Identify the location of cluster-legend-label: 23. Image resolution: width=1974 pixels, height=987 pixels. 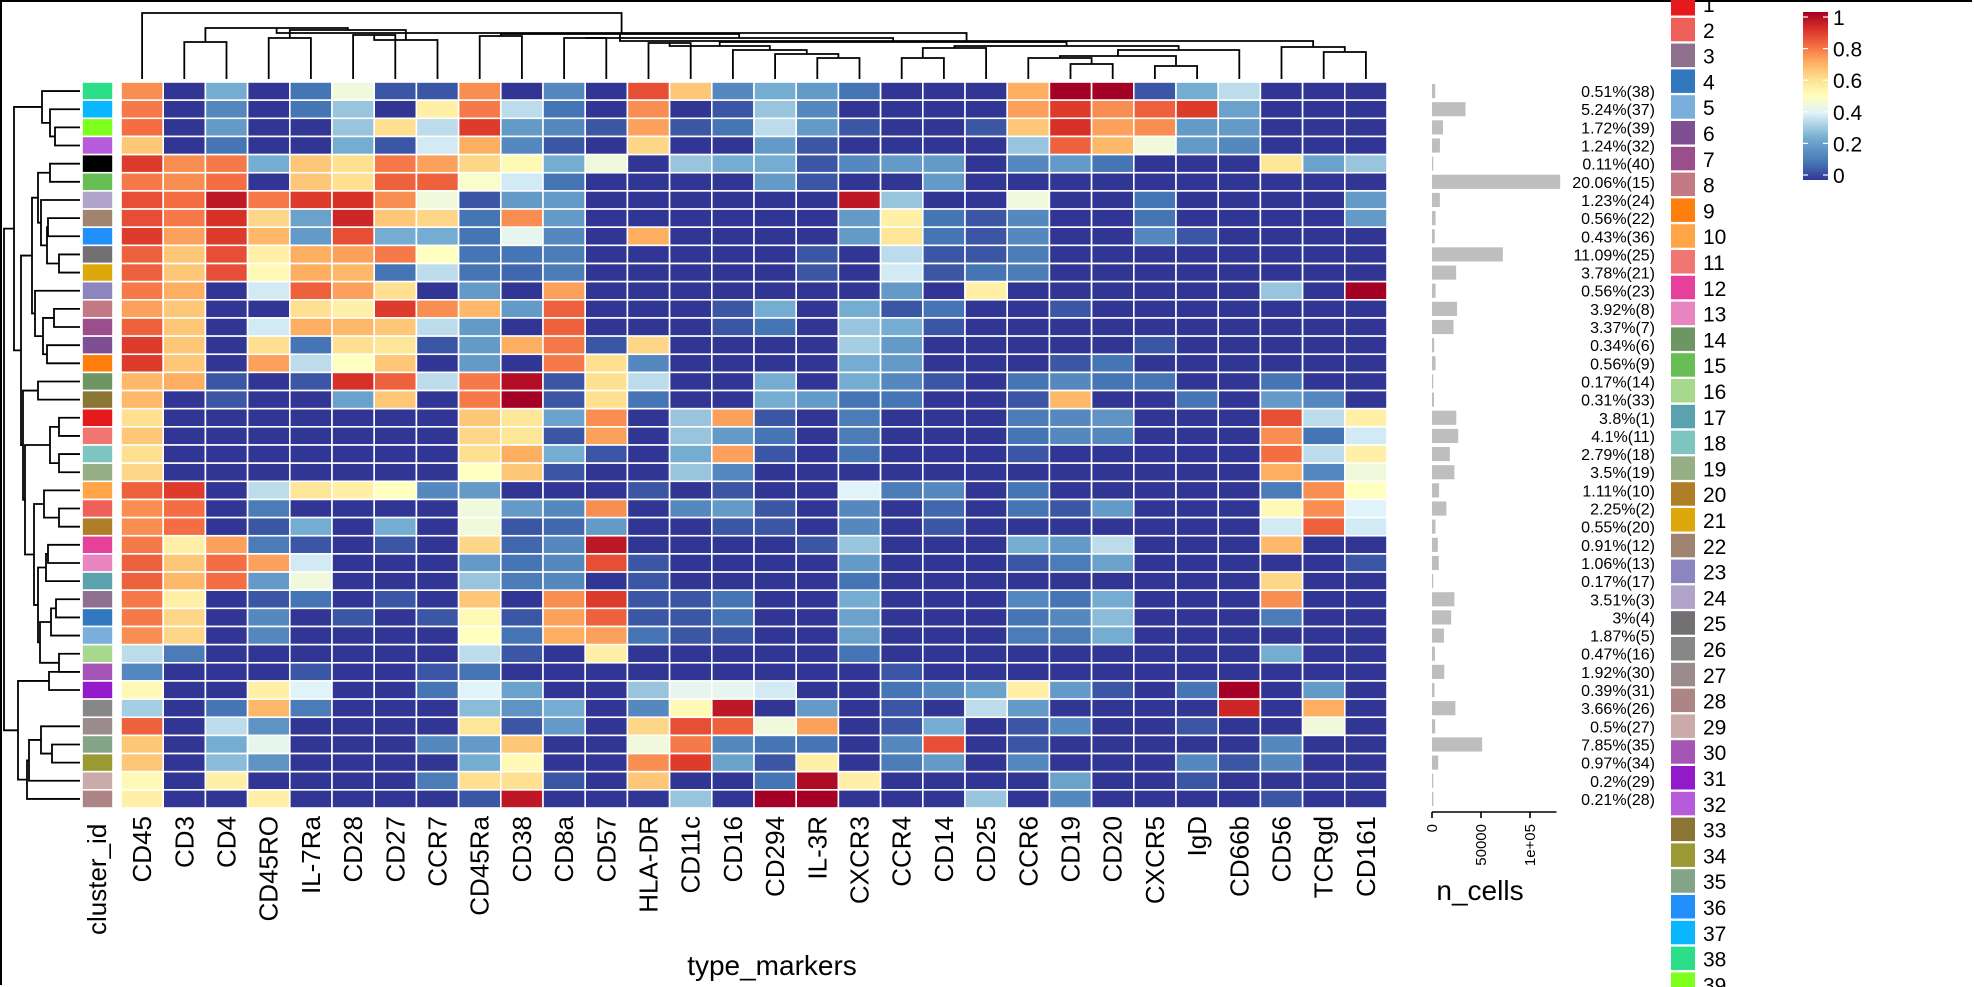
(1714, 573).